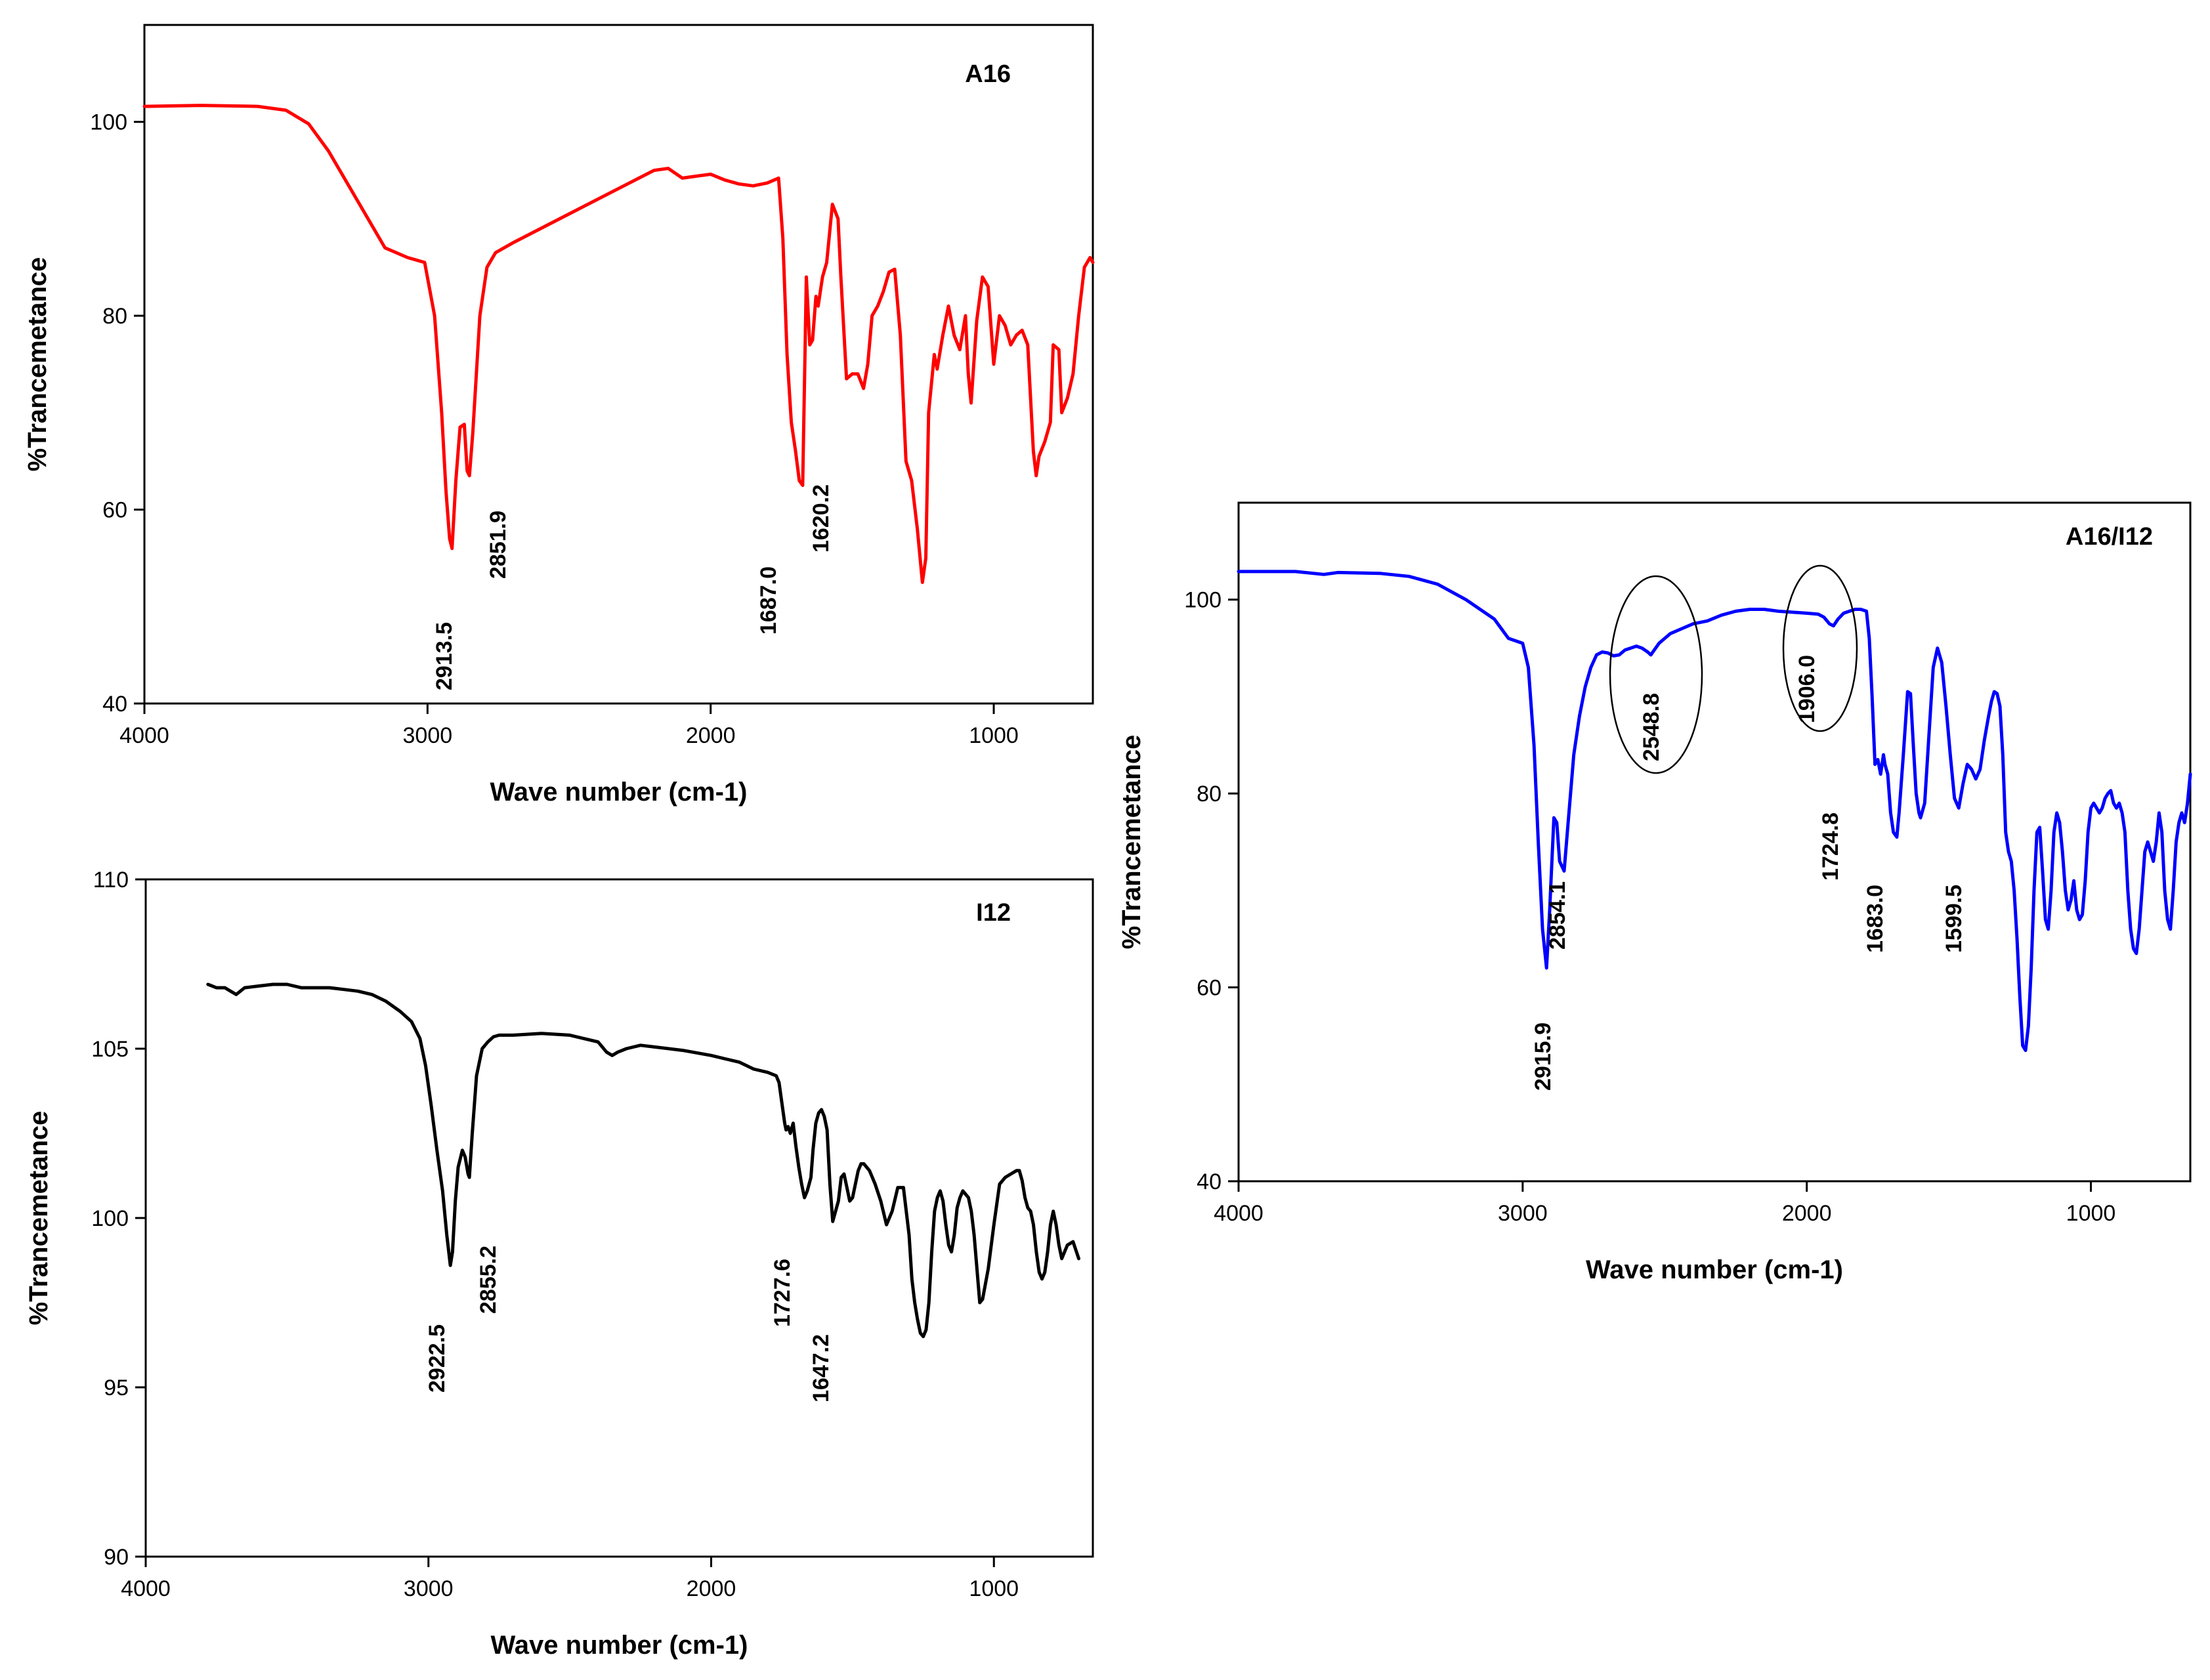 The width and height of the screenshot is (2210, 1680). I want to click on peak-label: 2854.1, so click(1557, 915).